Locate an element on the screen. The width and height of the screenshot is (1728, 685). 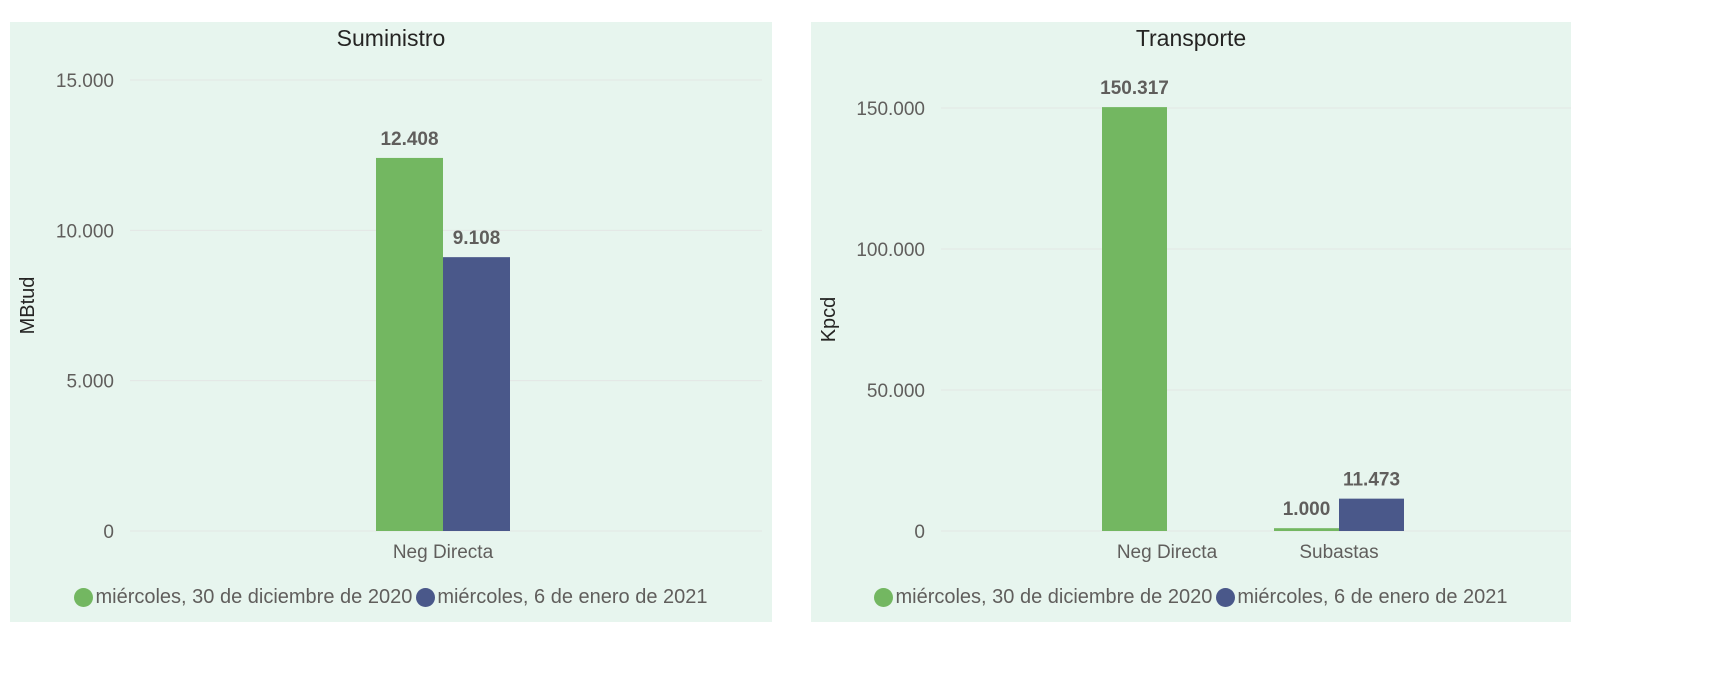
y-tick-label: 5.000 is located at coordinates (90, 382).